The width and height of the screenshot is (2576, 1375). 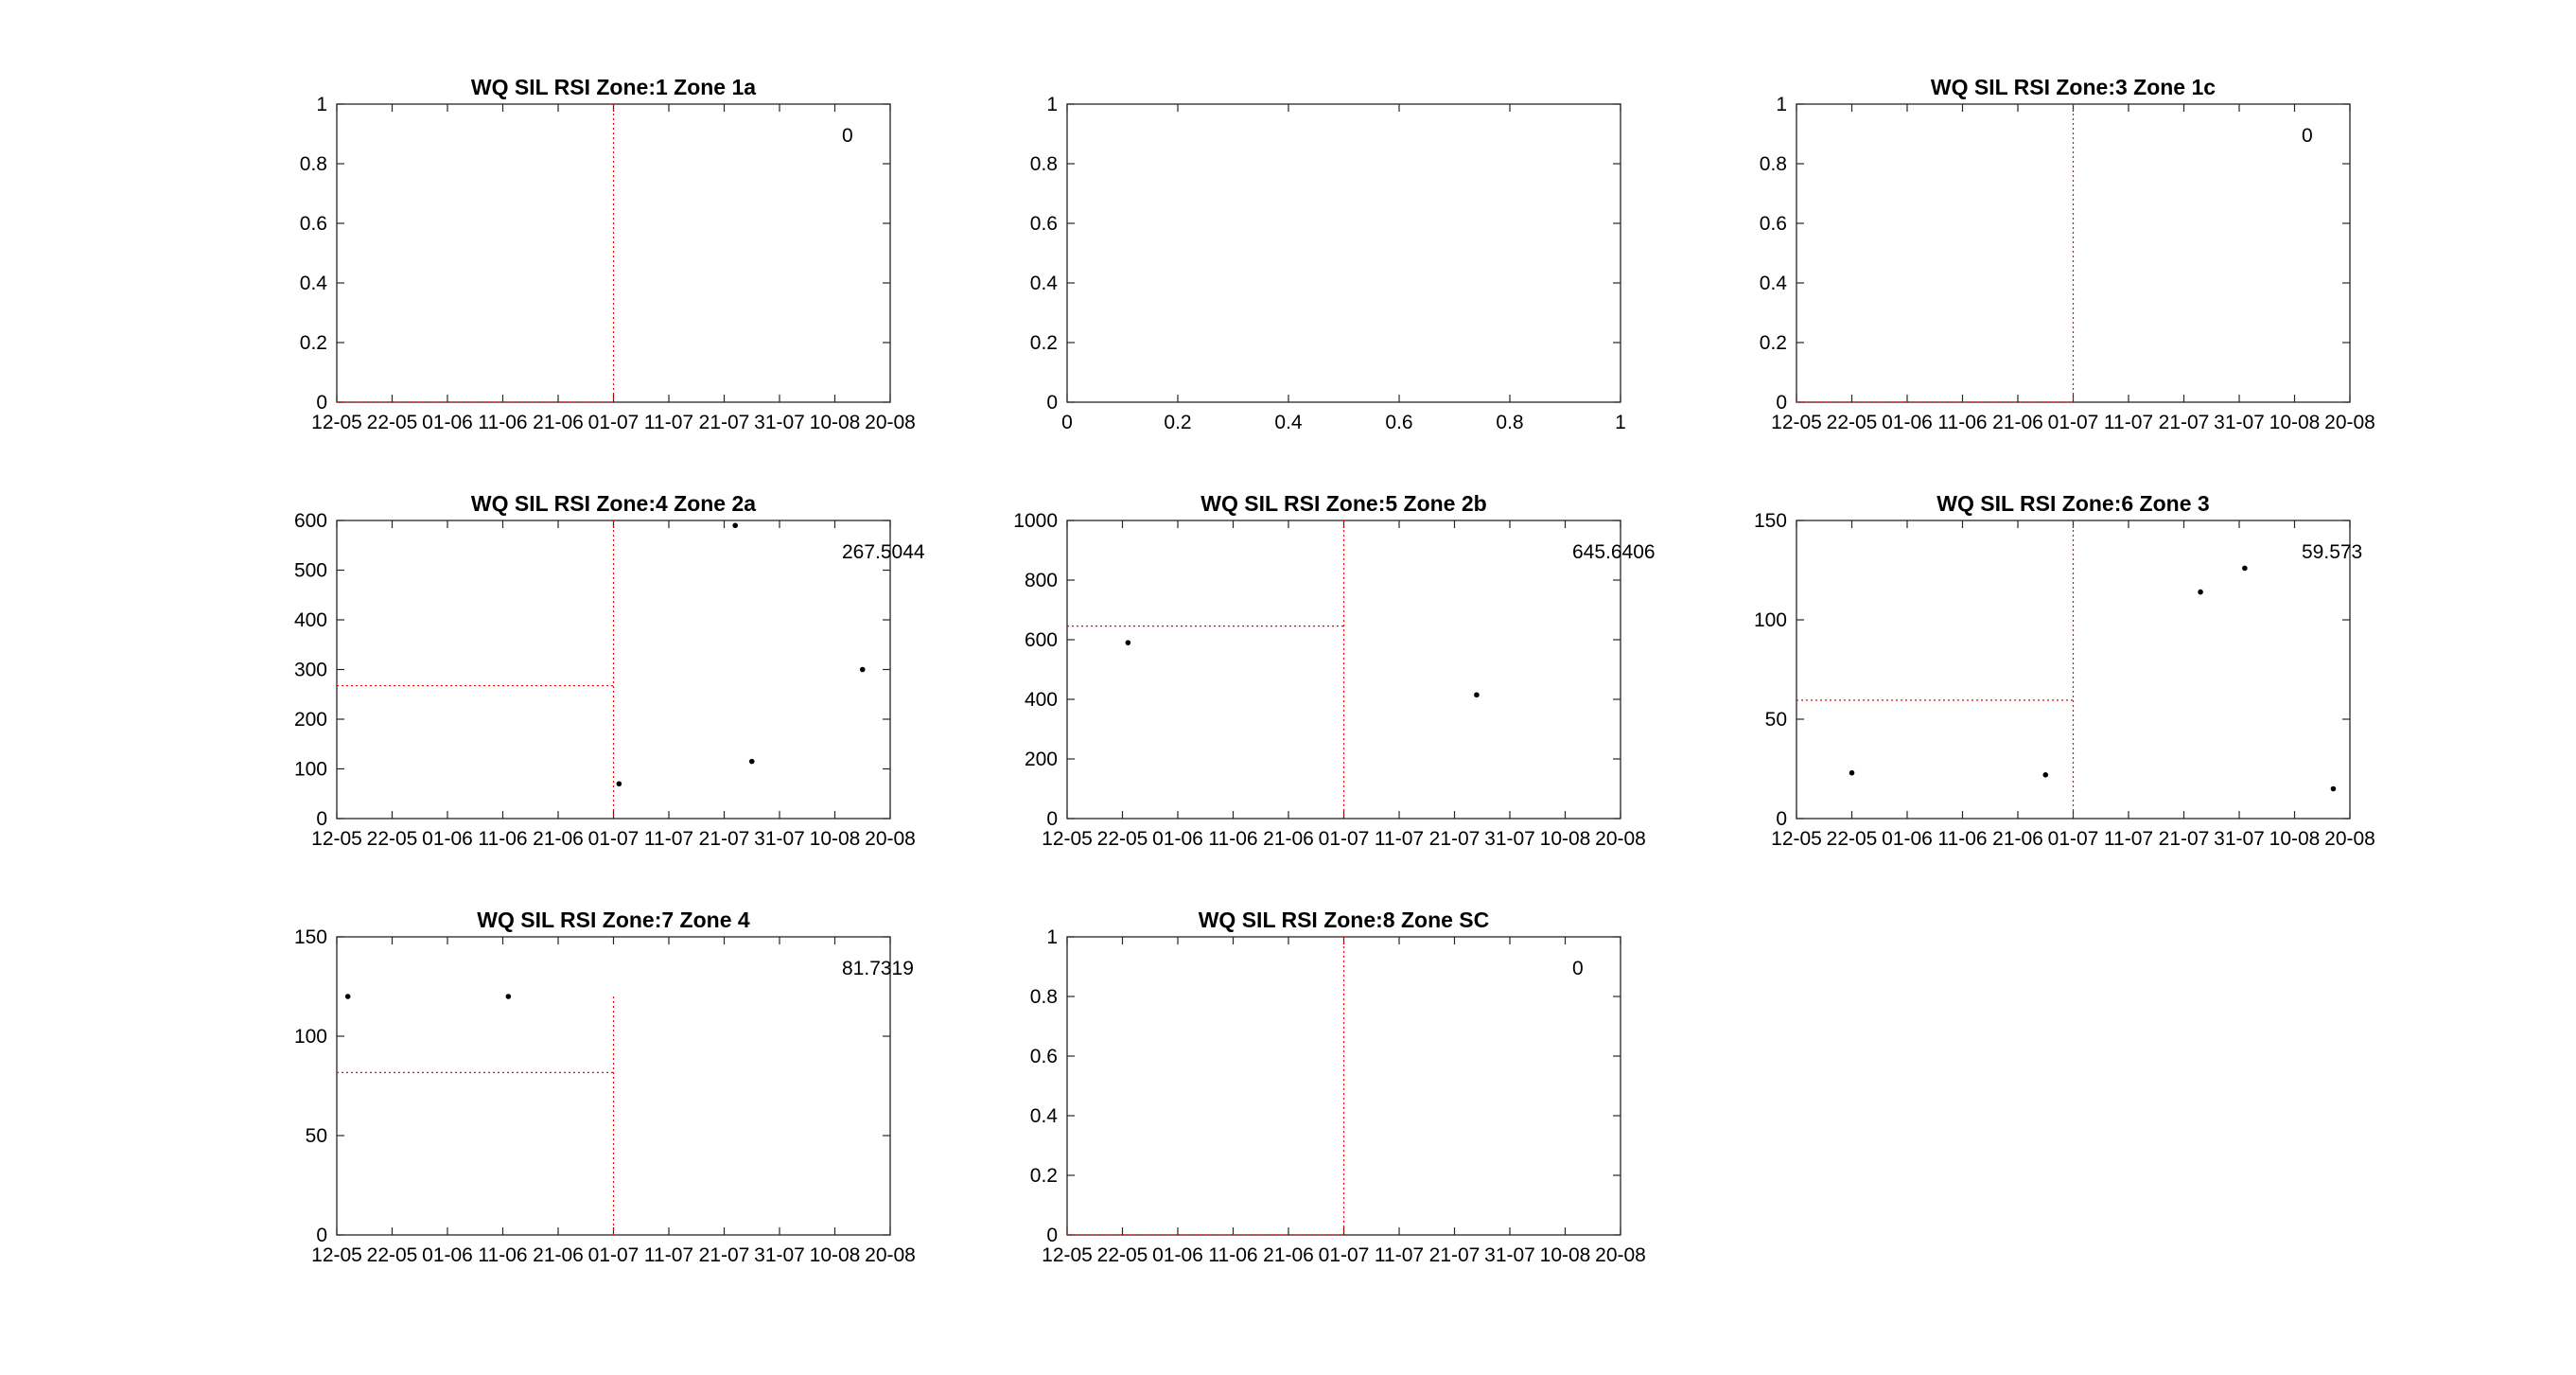 I want to click on y-tick-label: 800, so click(x=1041, y=580).